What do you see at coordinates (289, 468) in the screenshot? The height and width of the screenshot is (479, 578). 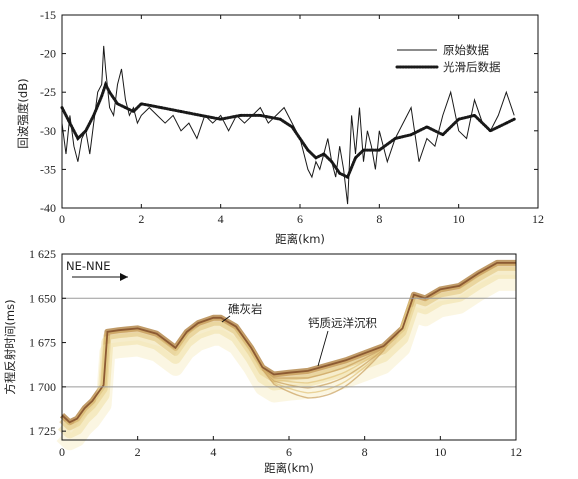 I see `bottom-x-axis-label: 距离(km)` at bounding box center [289, 468].